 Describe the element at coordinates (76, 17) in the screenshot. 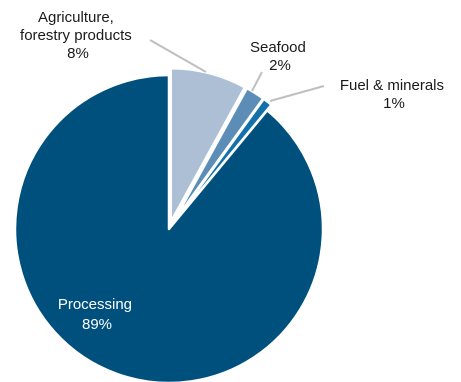

I see `label-agriculture-line1: Agriculture,` at that location.